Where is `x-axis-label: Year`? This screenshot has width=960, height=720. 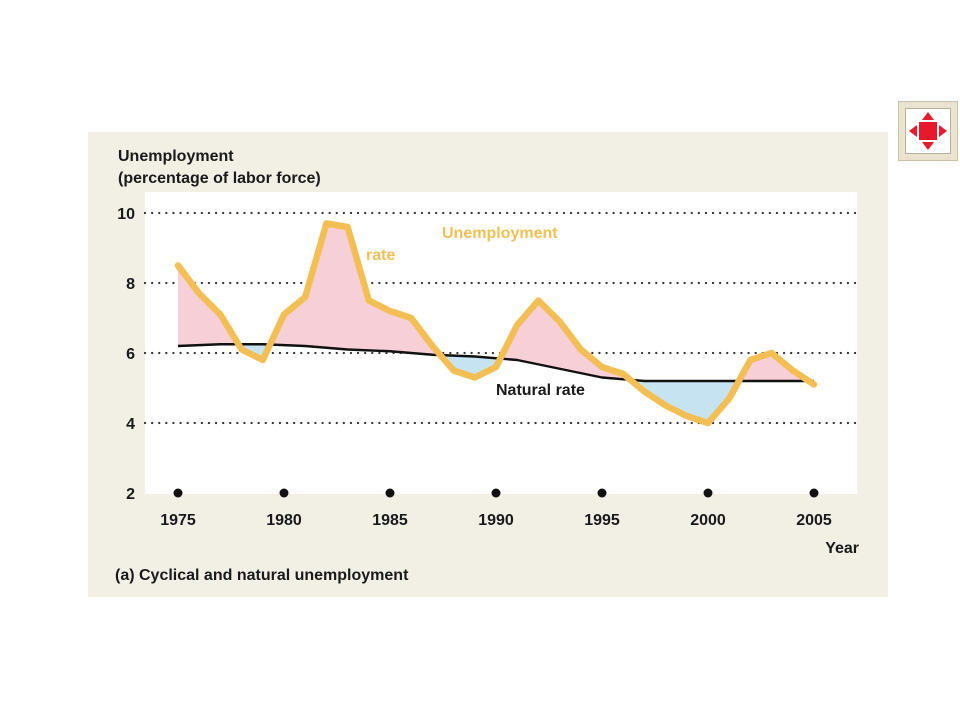 x-axis-label: Year is located at coordinates (842, 548).